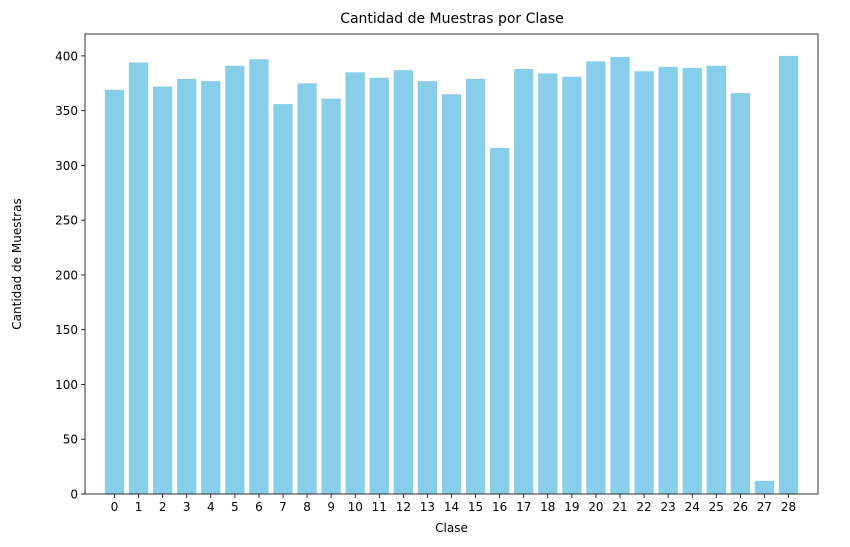 This screenshot has height=547, width=850. What do you see at coordinates (475, 507) in the screenshot?
I see `x-tick-label: 15` at bounding box center [475, 507].